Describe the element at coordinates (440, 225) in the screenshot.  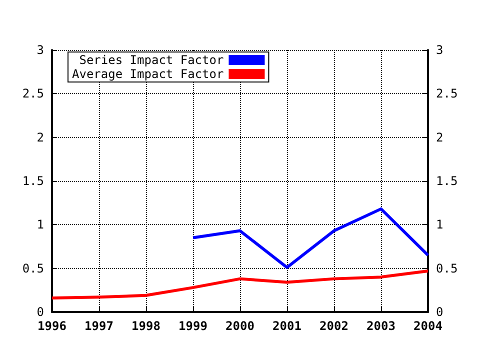
I see `y2-tick-label: 1` at that location.